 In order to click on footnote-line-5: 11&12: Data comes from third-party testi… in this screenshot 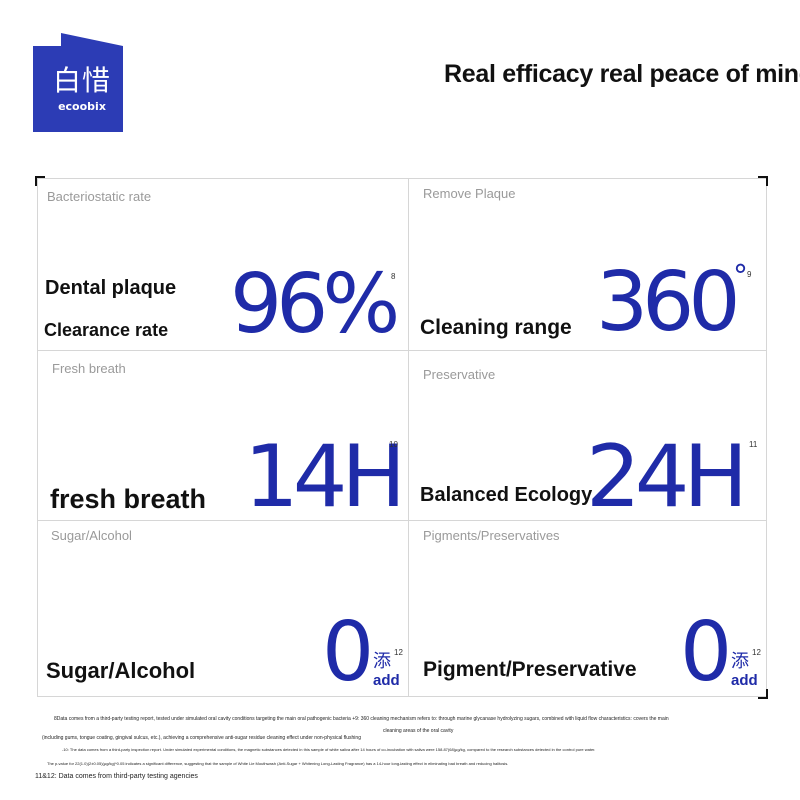, I will do `click(116, 776)`.